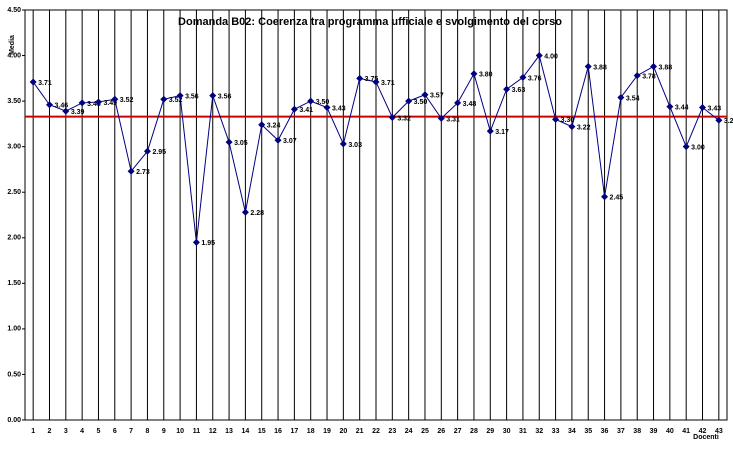  I want to click on data-label: 3.03, so click(355, 145).